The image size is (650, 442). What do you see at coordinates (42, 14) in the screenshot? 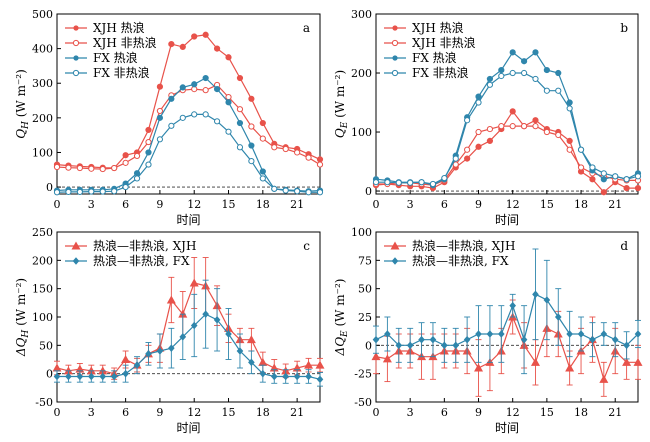
I see `y-tick-label: 500` at bounding box center [42, 14].